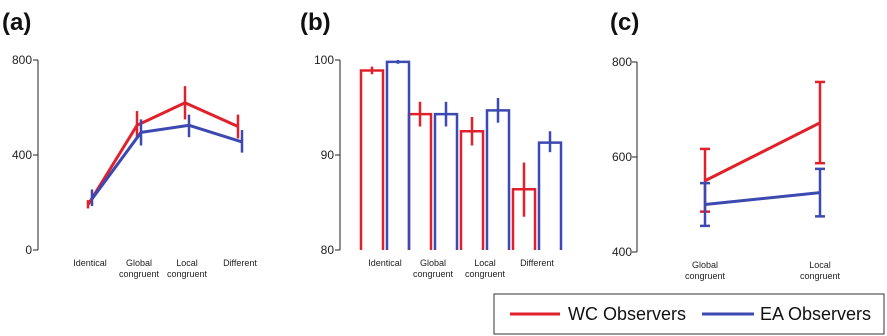 The image size is (887, 336). Describe the element at coordinates (762, 198) in the screenshot. I see `panel-c-line-ea` at that location.